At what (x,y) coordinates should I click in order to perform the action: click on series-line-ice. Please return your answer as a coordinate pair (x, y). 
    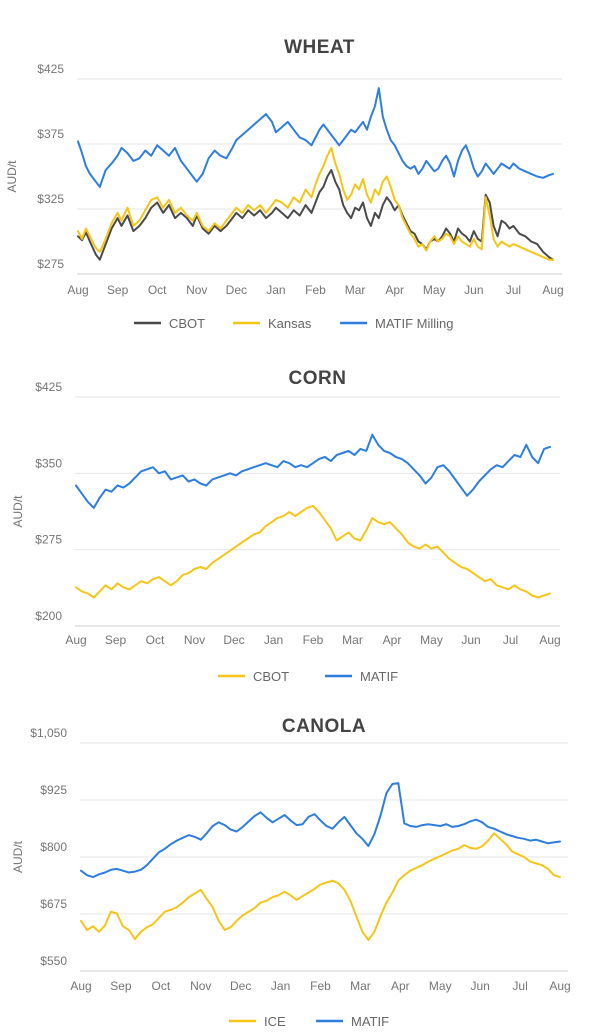
    Looking at the image, I should click on (320, 886).